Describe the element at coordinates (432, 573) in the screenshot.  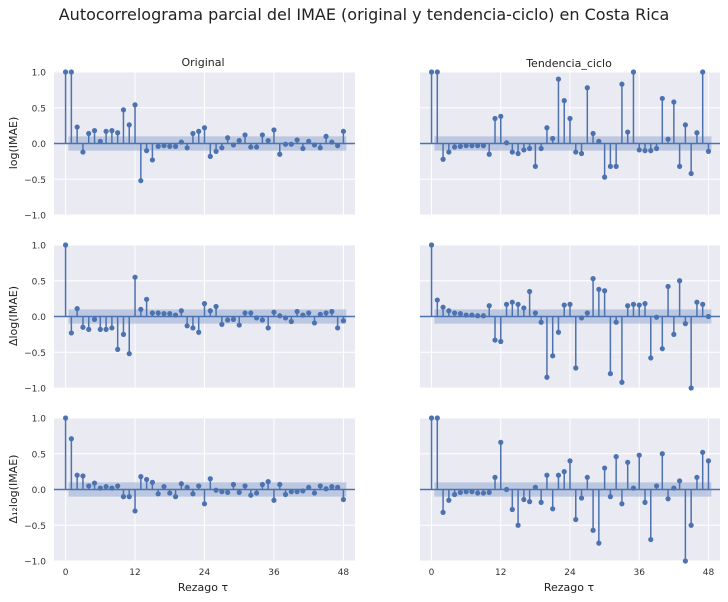
I see `panel-6-xtick-label: 0` at that location.